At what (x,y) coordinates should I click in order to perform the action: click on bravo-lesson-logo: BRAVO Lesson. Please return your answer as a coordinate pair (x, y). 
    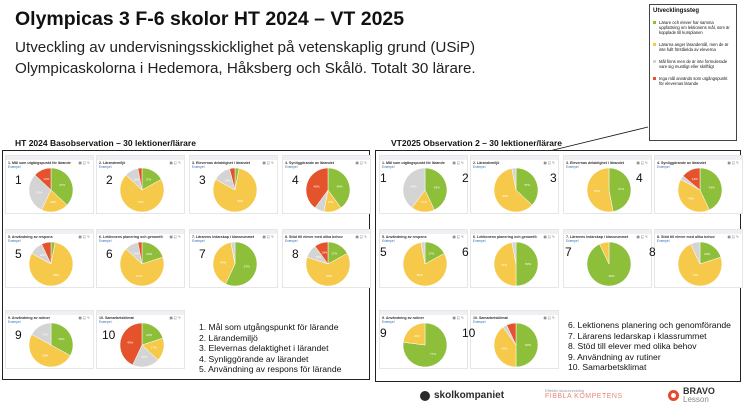
    Looking at the image, I should click on (691, 395).